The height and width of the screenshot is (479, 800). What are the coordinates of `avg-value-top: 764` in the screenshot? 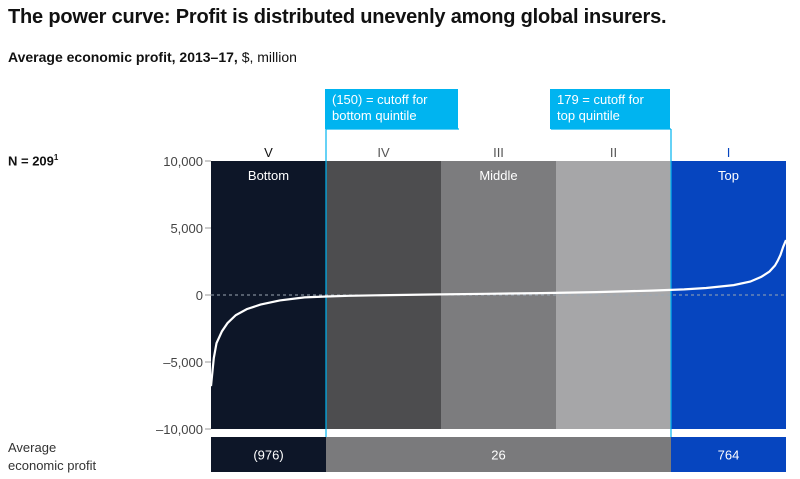 It's located at (729, 455).